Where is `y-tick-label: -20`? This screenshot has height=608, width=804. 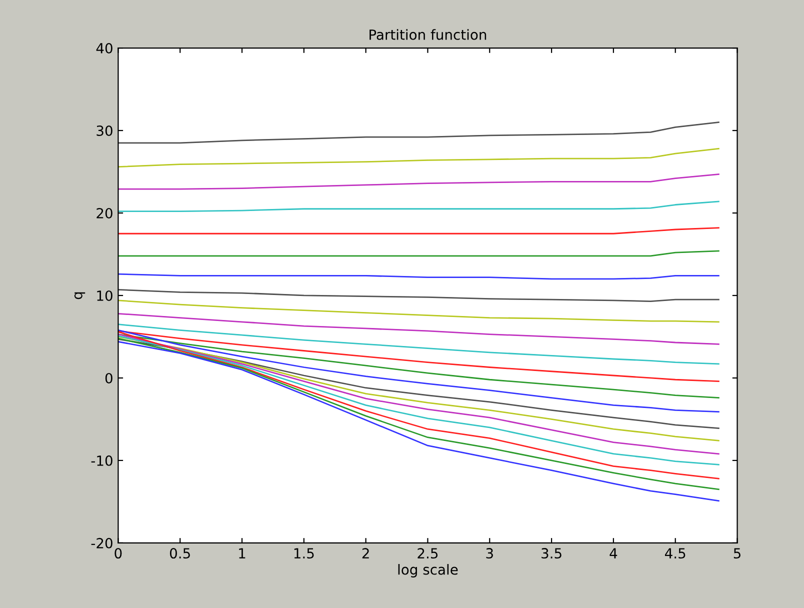 y-tick-label: -20 is located at coordinates (101, 543).